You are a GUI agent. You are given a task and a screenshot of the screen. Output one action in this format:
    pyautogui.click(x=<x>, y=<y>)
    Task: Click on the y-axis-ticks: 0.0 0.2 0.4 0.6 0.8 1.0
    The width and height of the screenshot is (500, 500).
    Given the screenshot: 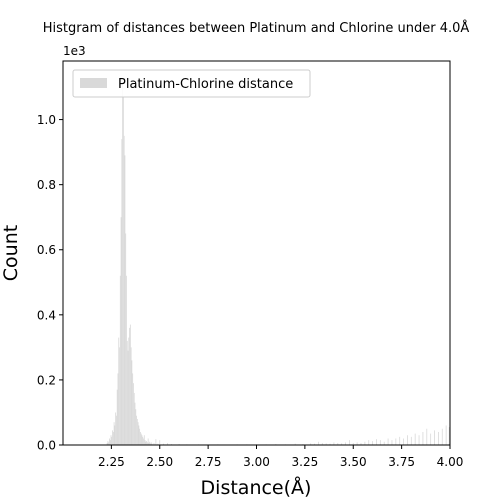 What is the action you would take?
    pyautogui.click(x=50, y=283)
    